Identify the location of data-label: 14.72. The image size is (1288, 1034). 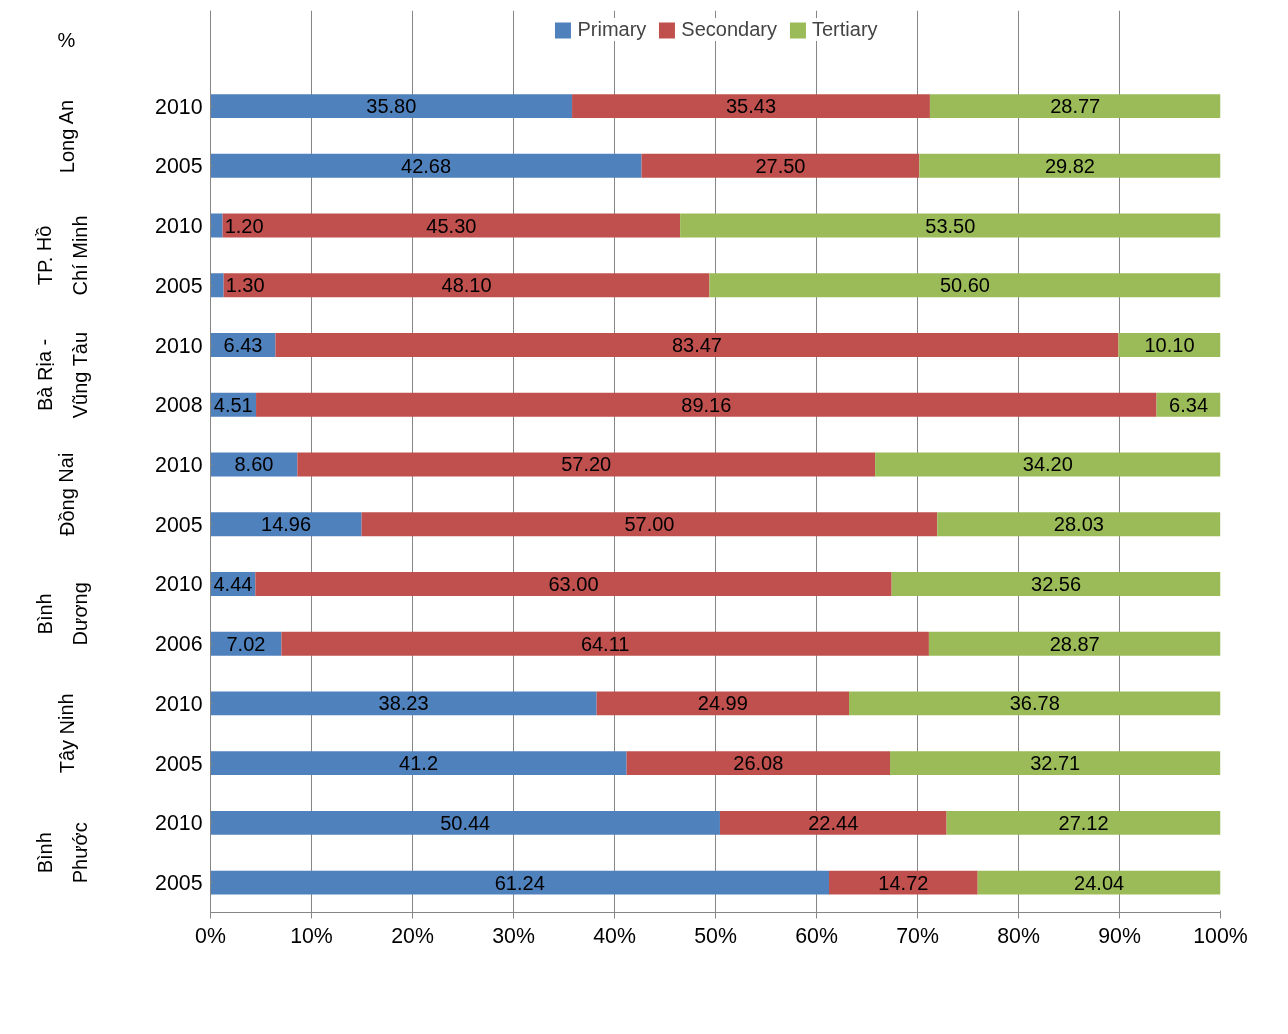
(903, 882).